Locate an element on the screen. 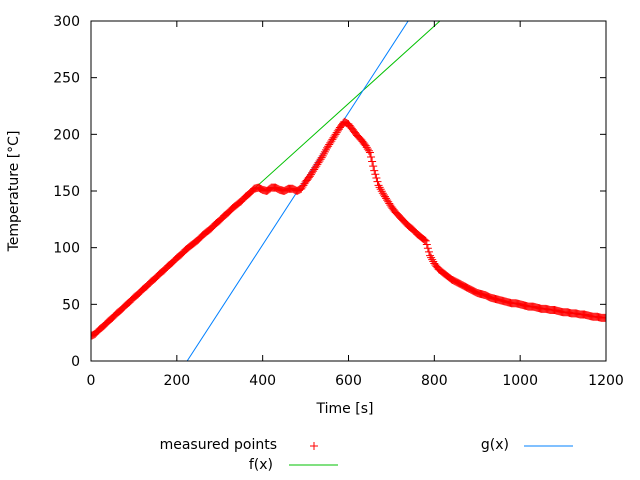 The width and height of the screenshot is (640, 480). x-tick-label: 600 is located at coordinates (348, 381).